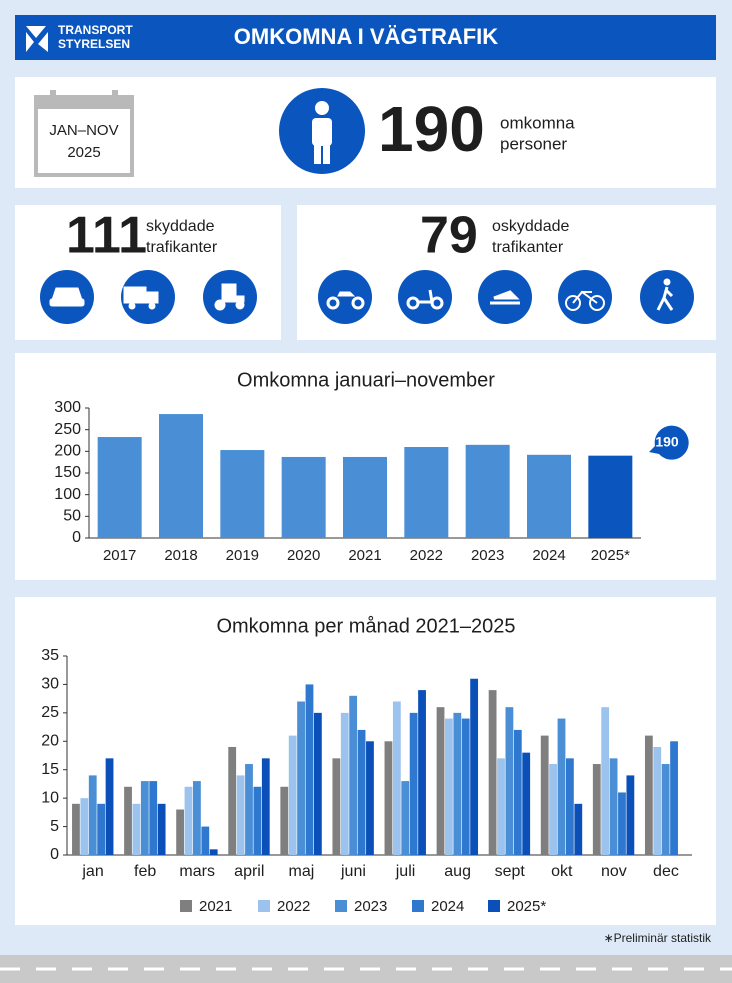  Describe the element at coordinates (658, 938) in the screenshot. I see `footnote: ∗Preliminär statistik` at that location.